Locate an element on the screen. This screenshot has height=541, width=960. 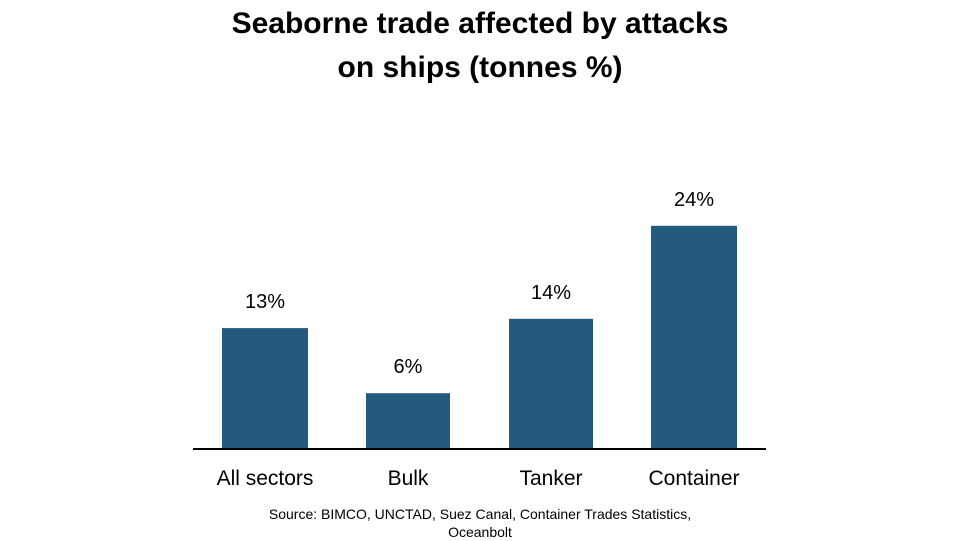
bar-tanker is located at coordinates (551, 383).